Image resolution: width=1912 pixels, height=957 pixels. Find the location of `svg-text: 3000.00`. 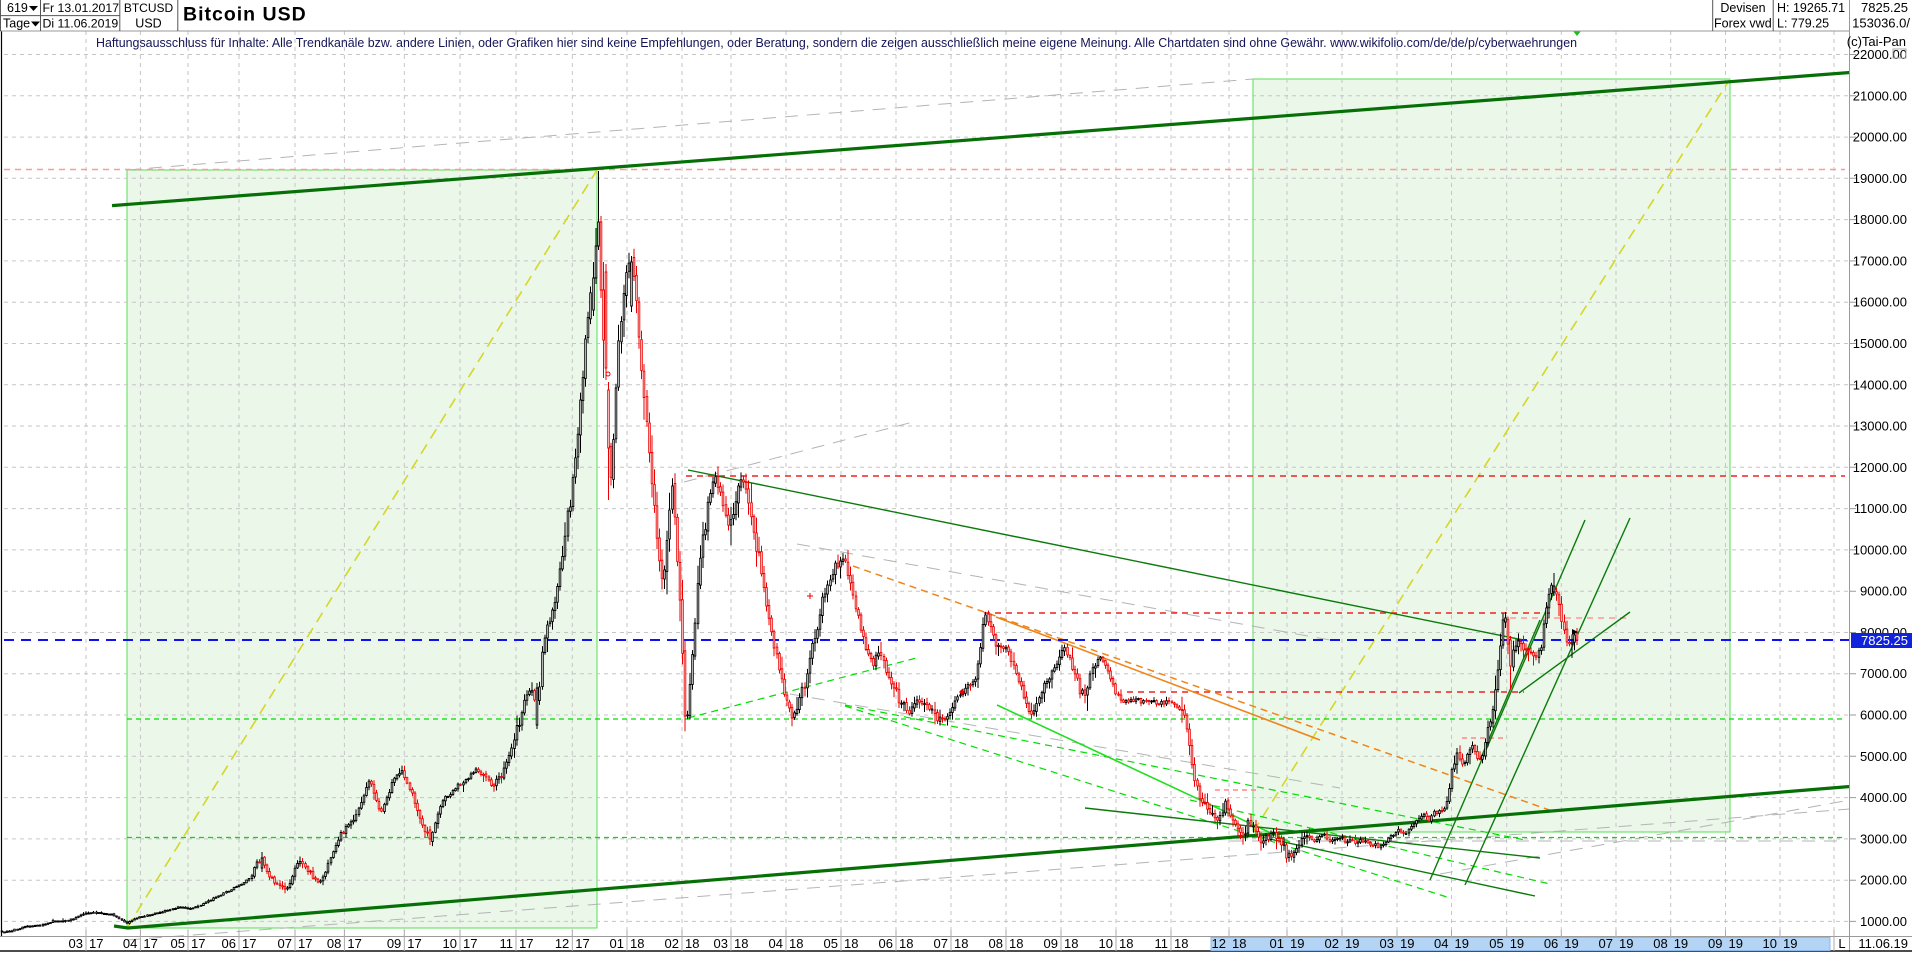

svg-text: 3000.00 is located at coordinates (1883, 838).